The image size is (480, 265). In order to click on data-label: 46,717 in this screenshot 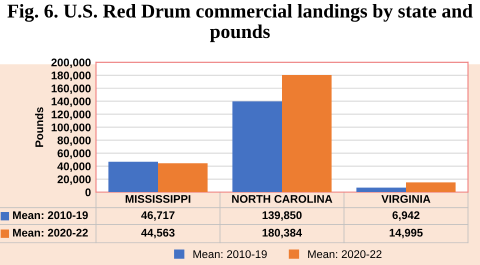, I will do `click(158, 216)`.